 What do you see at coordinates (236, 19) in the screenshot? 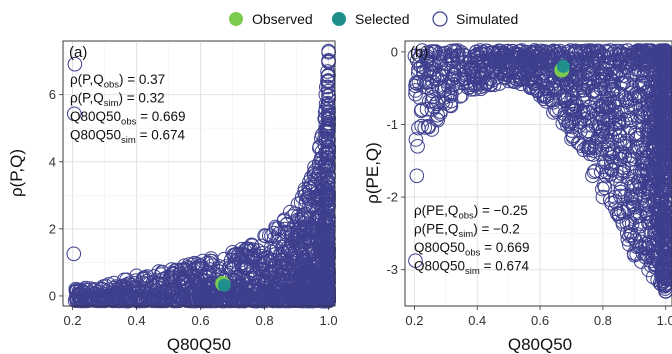
I see `legend-observed-marker` at bounding box center [236, 19].